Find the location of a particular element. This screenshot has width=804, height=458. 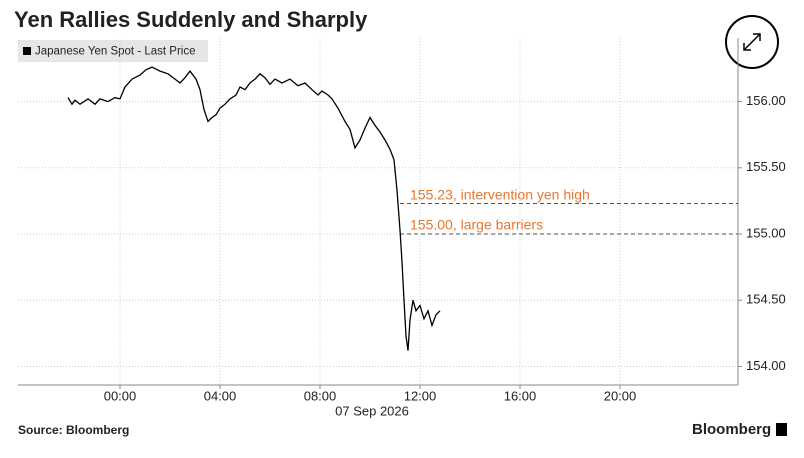

y-tick-label: 155.00 is located at coordinates (766, 232).